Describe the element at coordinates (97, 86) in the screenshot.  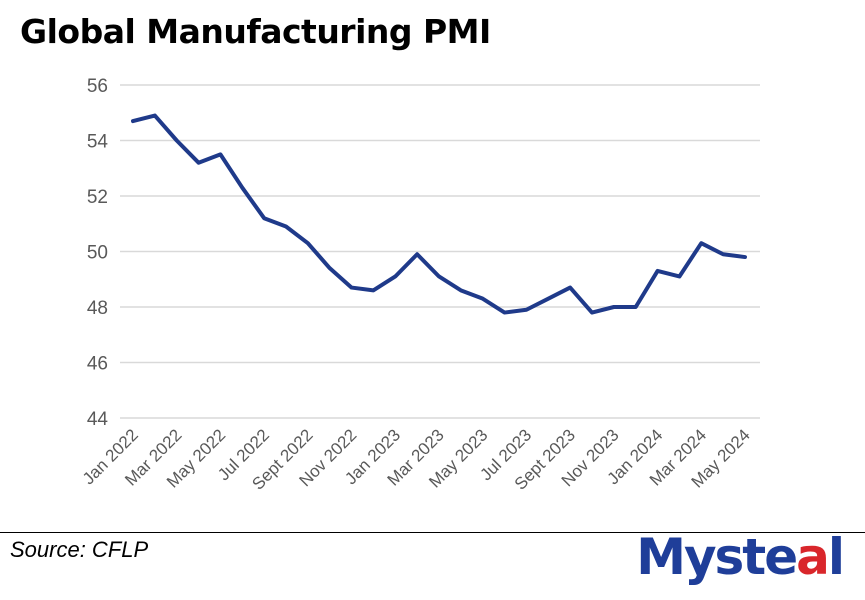
I see `y-tick-label: 56` at that location.